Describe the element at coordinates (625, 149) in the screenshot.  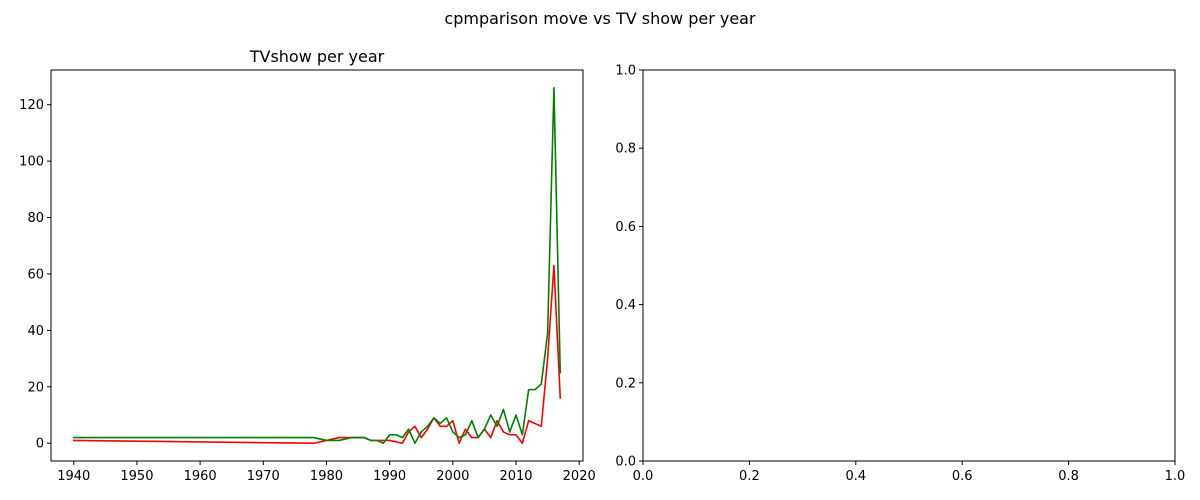
I see `y-tick-label: 0.8` at that location.